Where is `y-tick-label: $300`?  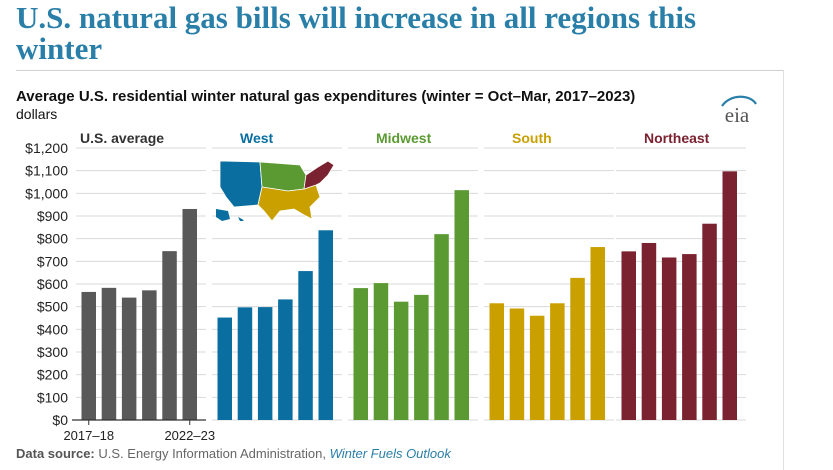
y-tick-label: $300 is located at coordinates (52, 352).